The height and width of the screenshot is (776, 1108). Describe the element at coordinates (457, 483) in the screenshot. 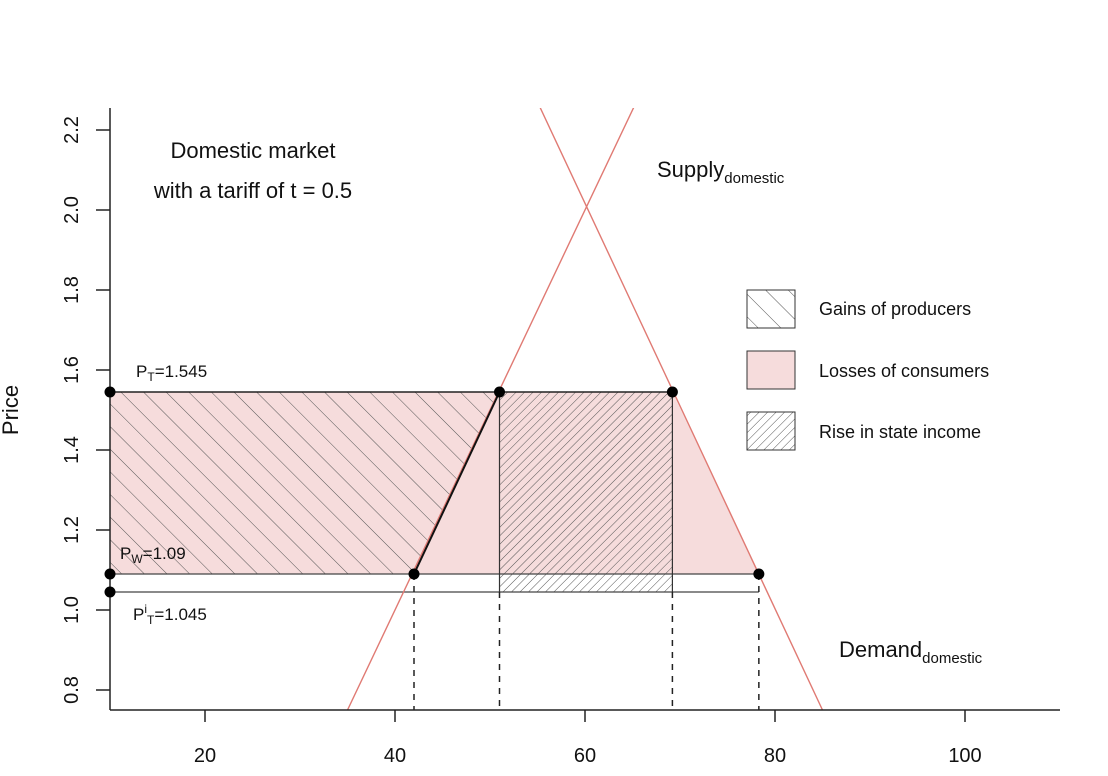

I see `supply-segment-highlight` at that location.